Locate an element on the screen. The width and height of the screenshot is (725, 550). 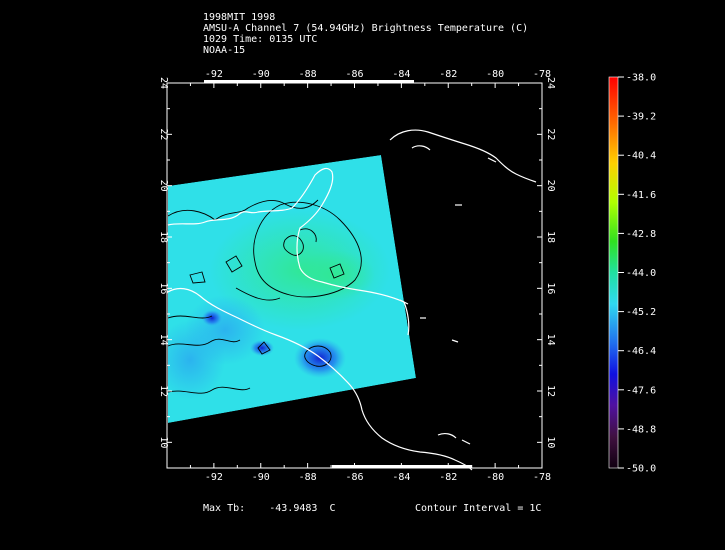
header-satellite: NOAA-15 is located at coordinates (224, 50).